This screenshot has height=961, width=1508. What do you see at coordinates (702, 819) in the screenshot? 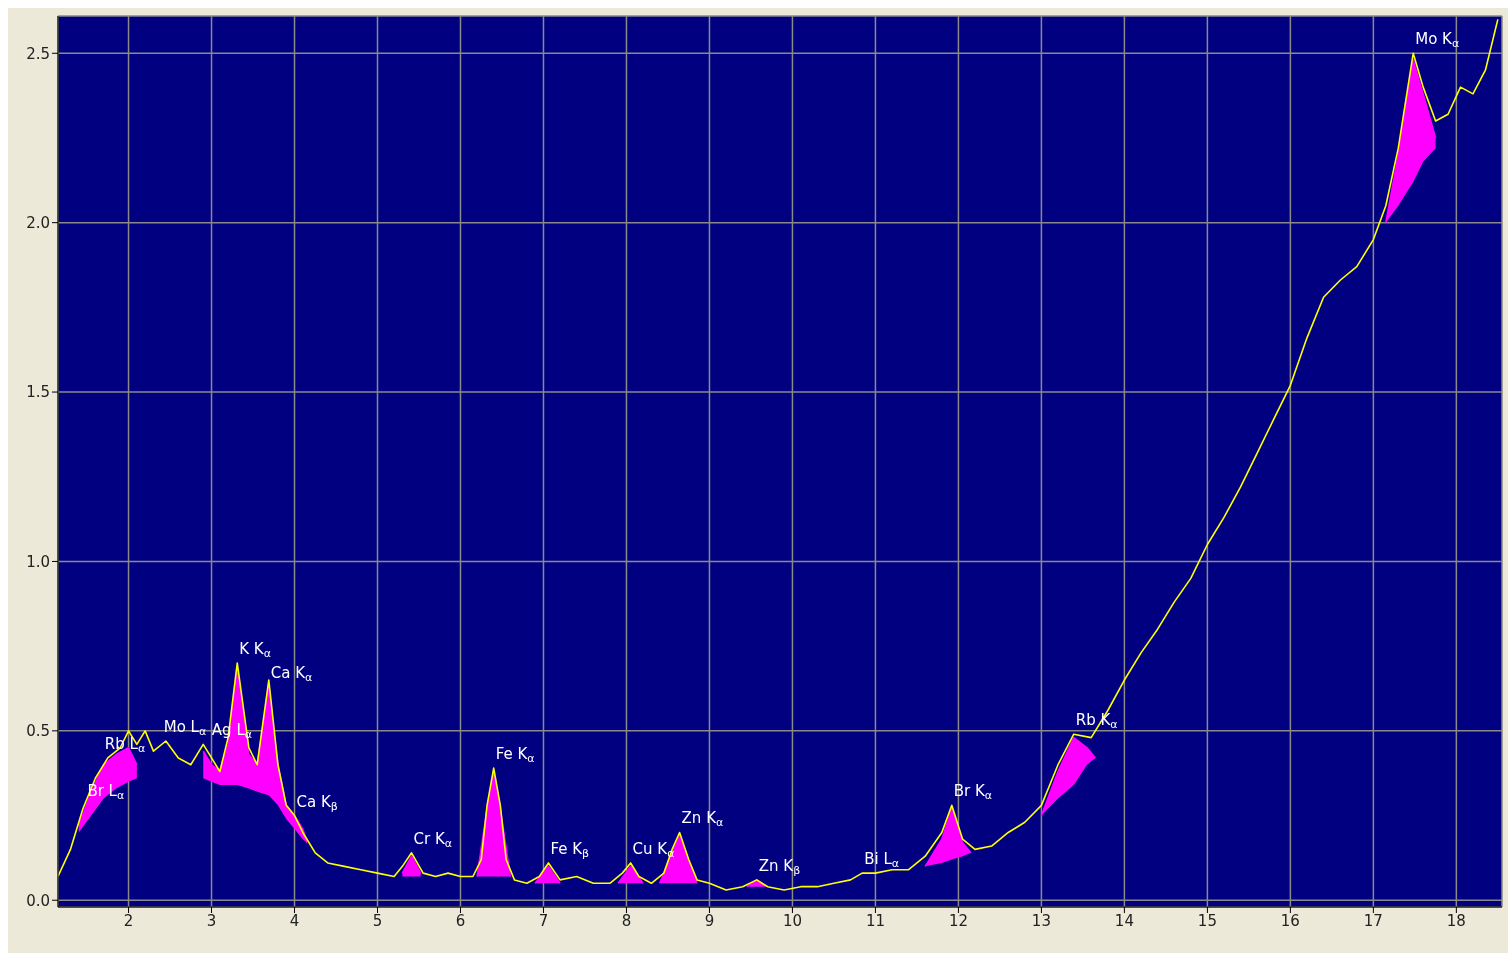
I see `annotation: Zn K$_{α}$` at bounding box center [702, 819].